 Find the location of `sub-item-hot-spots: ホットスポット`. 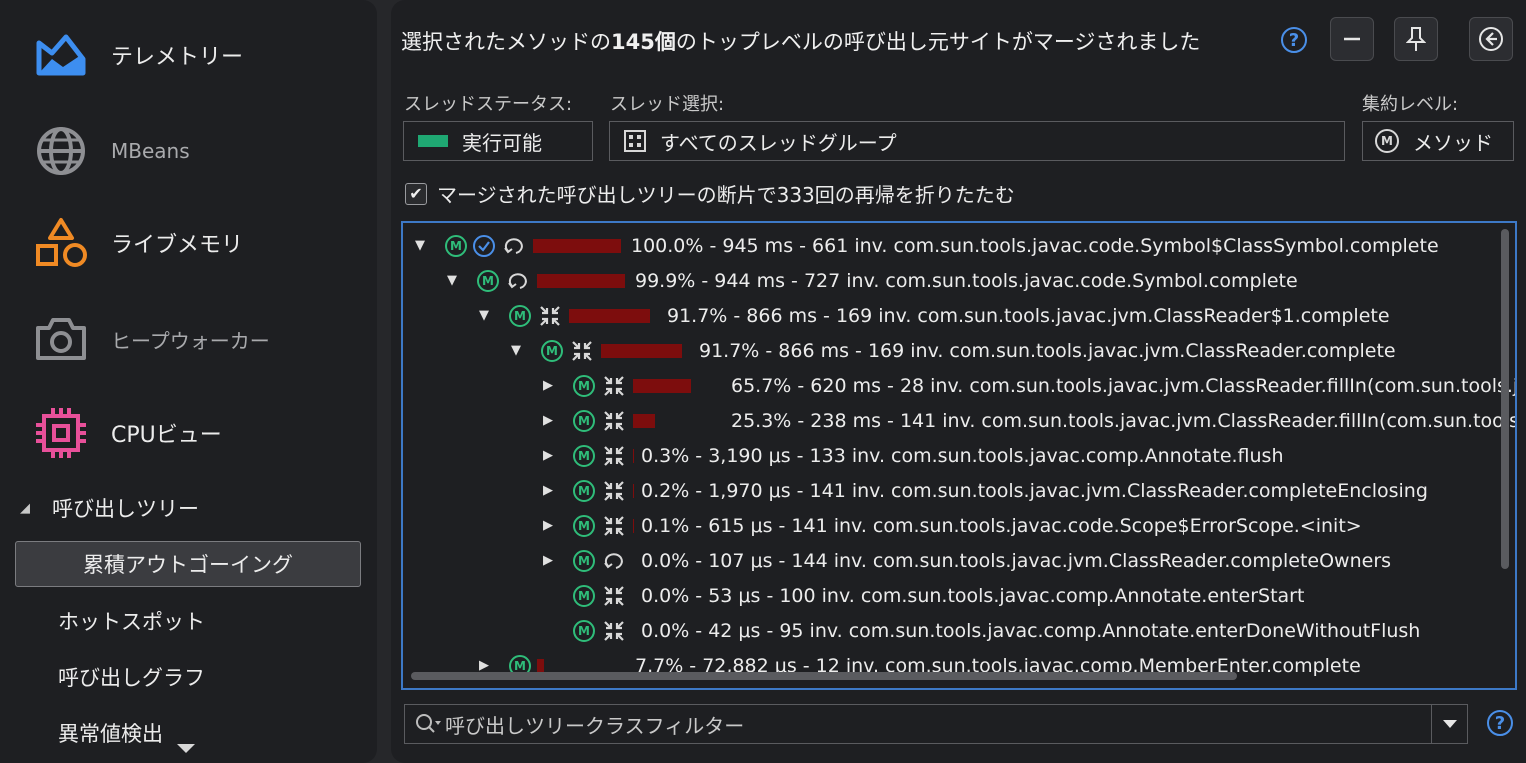

sub-item-hot-spots: ホットスポット is located at coordinates (131, 622).